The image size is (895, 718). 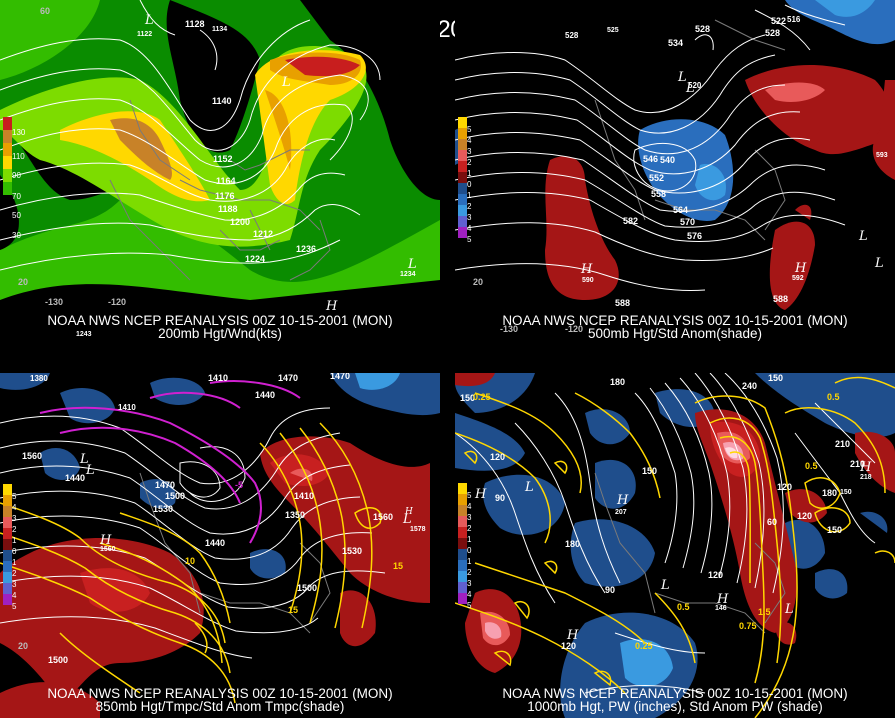 What do you see at coordinates (749, 386) in the screenshot?
I see `contour-label: 240` at bounding box center [749, 386].